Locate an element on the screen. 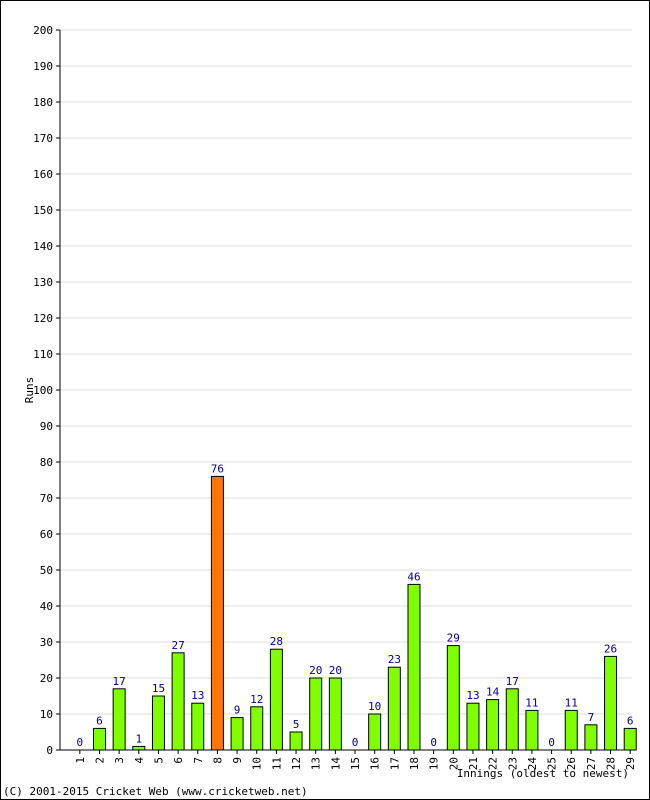 This screenshot has height=800, width=650. x-tick-label: 20 is located at coordinates (453, 763).